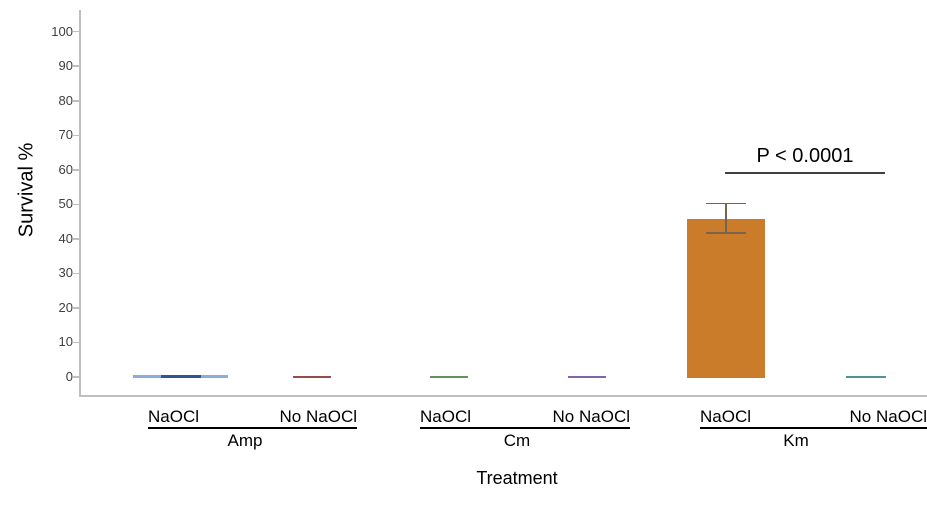  I want to click on y-axis-title: Survival %, so click(26, 190).